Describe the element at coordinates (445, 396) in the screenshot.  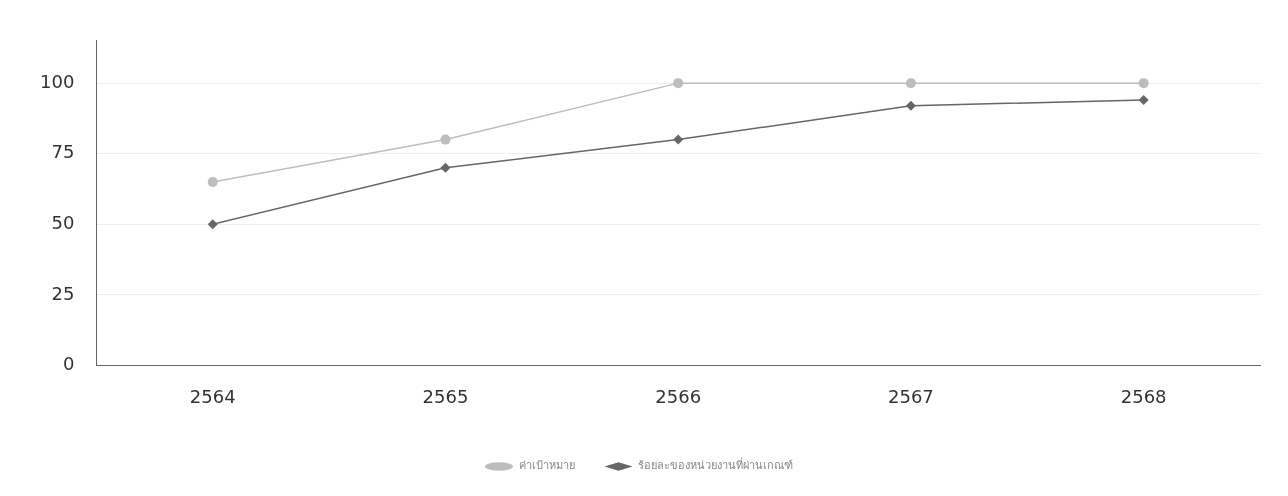
I see `x-tick-label: 2565` at that location.